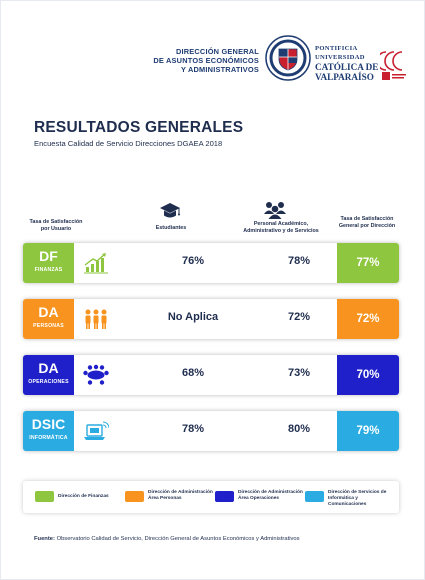 The image size is (425, 580). What do you see at coordinates (281, 224) in the screenshot?
I see `column-header-line: Personal Académico,` at bounding box center [281, 224].